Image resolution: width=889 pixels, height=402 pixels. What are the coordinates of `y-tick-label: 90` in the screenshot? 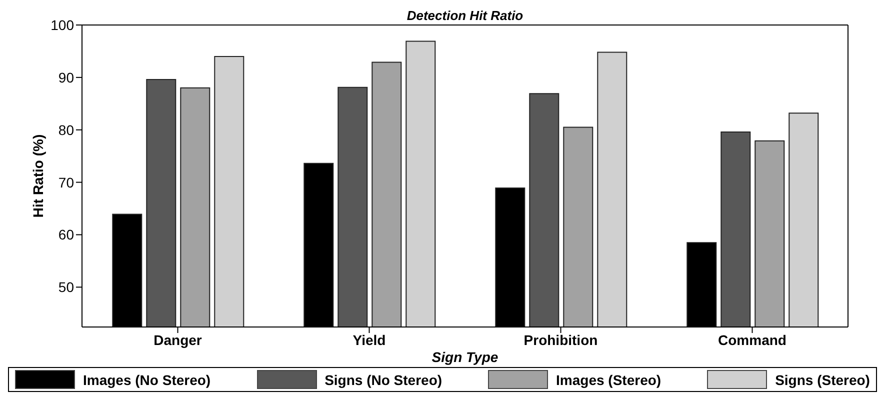 It's located at (66, 77).